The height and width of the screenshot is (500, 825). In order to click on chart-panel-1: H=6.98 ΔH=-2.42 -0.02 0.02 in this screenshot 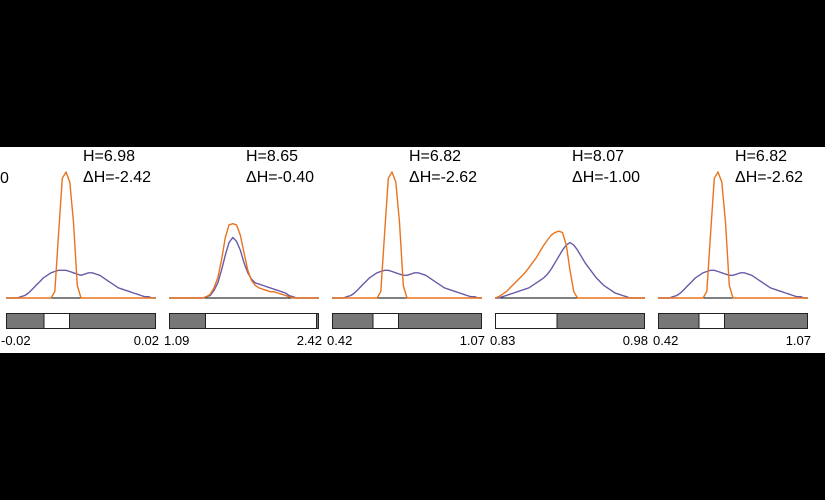, I will do `click(80, 250)`.